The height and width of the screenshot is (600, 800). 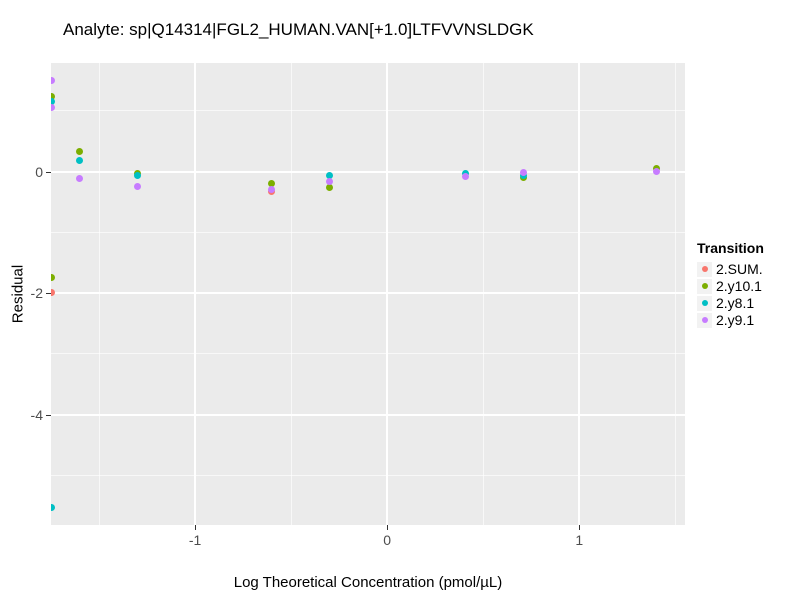 What do you see at coordinates (735, 320) in the screenshot?
I see `legend-item-label: 2.y9.1` at bounding box center [735, 320].